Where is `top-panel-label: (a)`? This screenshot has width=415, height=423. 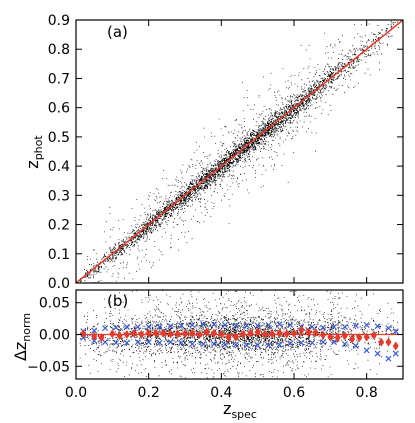
top-panel-label: (a) is located at coordinates (117, 32).